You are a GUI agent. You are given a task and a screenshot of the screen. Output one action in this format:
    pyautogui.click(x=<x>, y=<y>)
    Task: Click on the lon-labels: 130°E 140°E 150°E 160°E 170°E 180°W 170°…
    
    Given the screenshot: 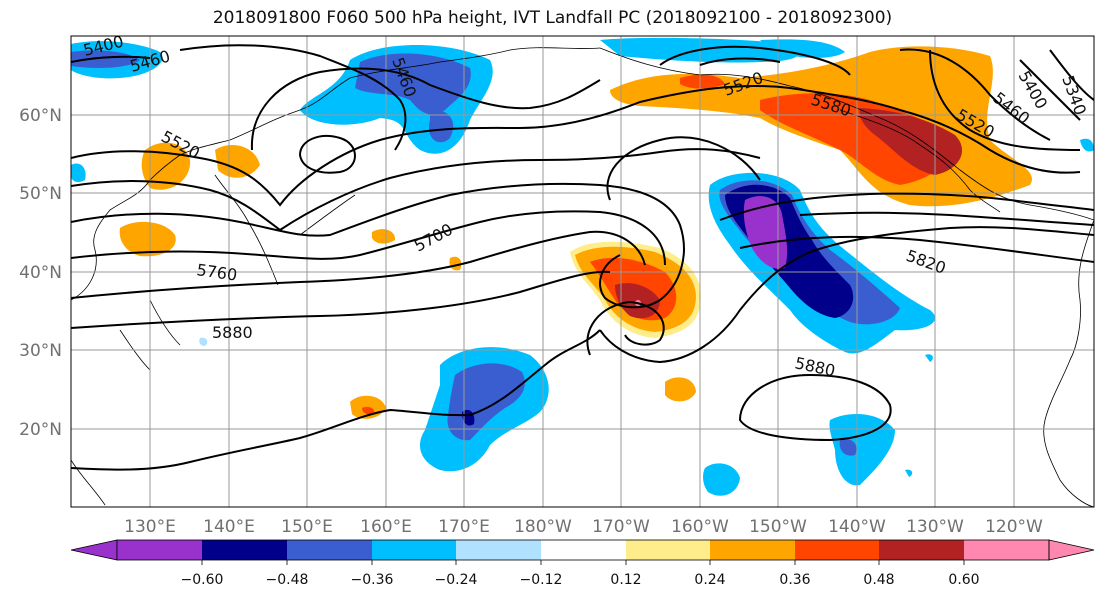 What is the action you would take?
    pyautogui.click(x=583, y=527)
    